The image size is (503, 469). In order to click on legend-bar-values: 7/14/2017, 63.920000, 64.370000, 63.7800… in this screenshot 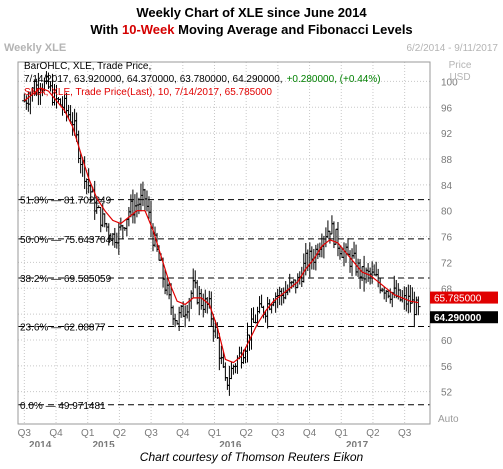, I will do `click(202, 79)`.